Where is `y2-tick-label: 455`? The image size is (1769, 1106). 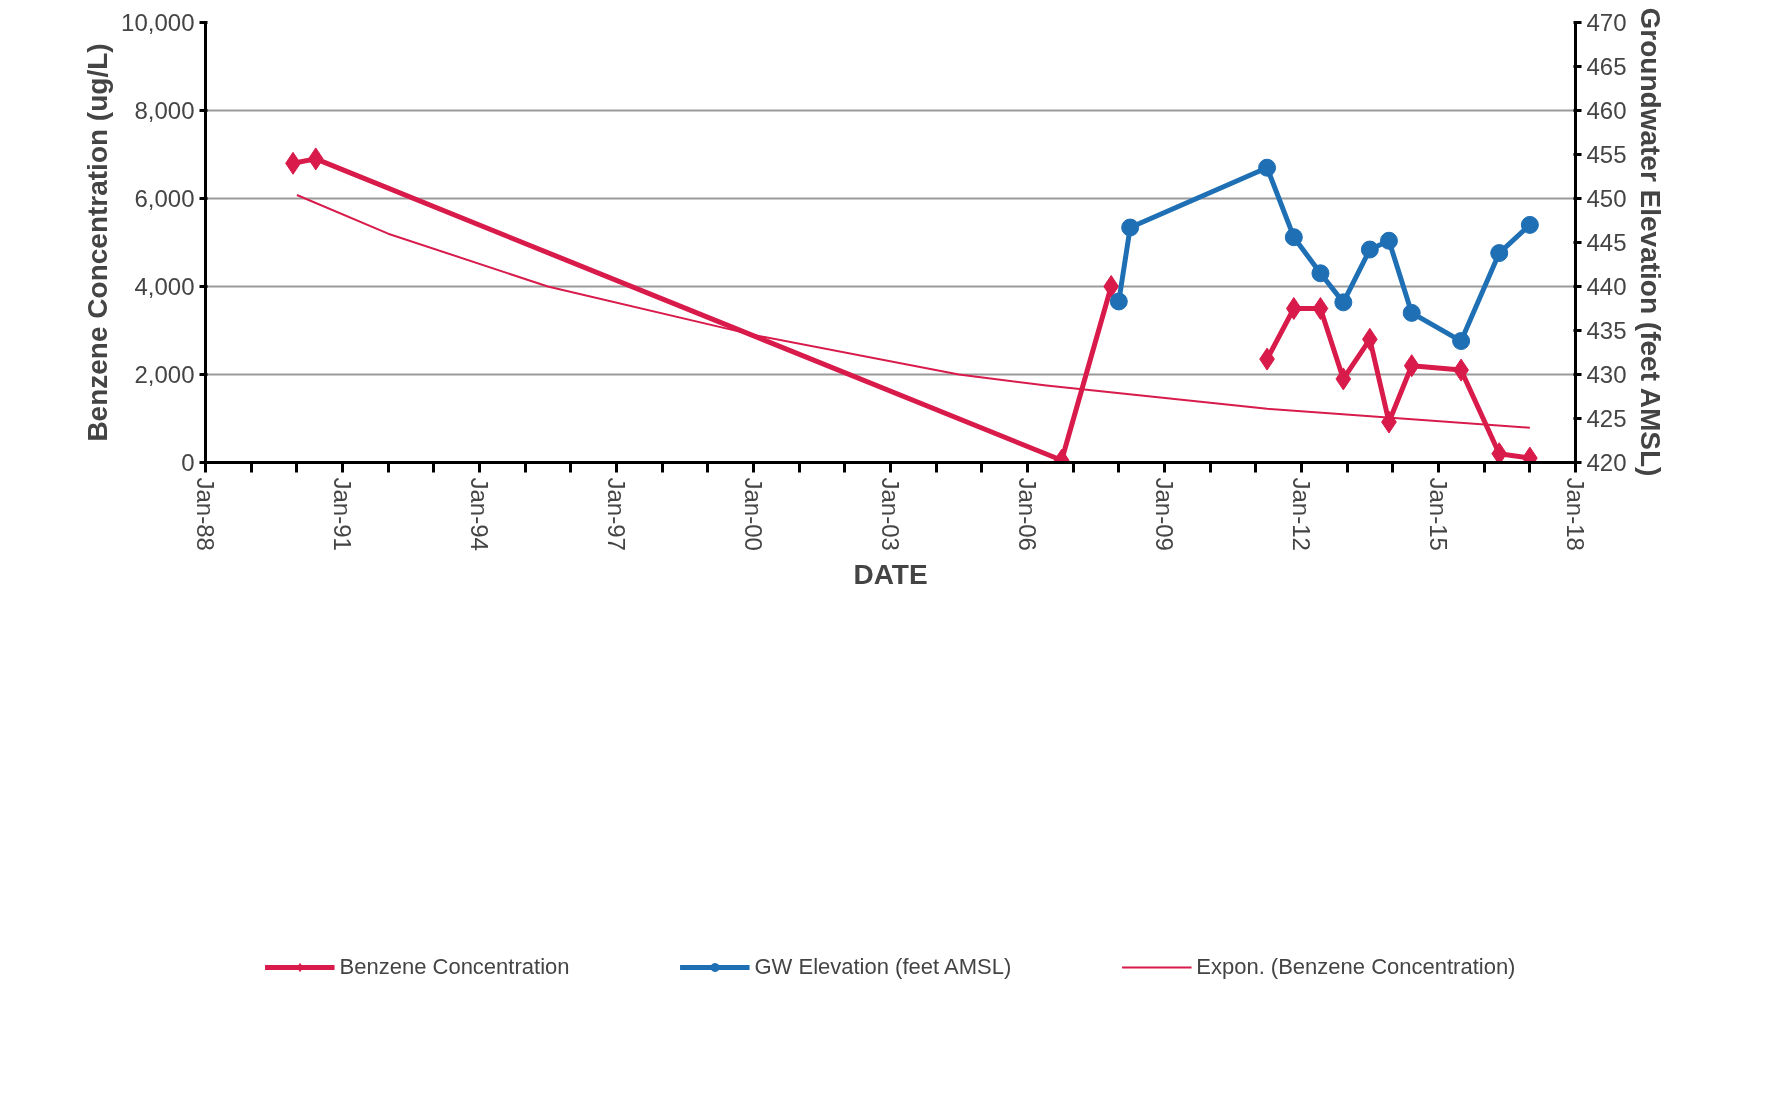 y2-tick-label: 455 is located at coordinates (1606, 154).